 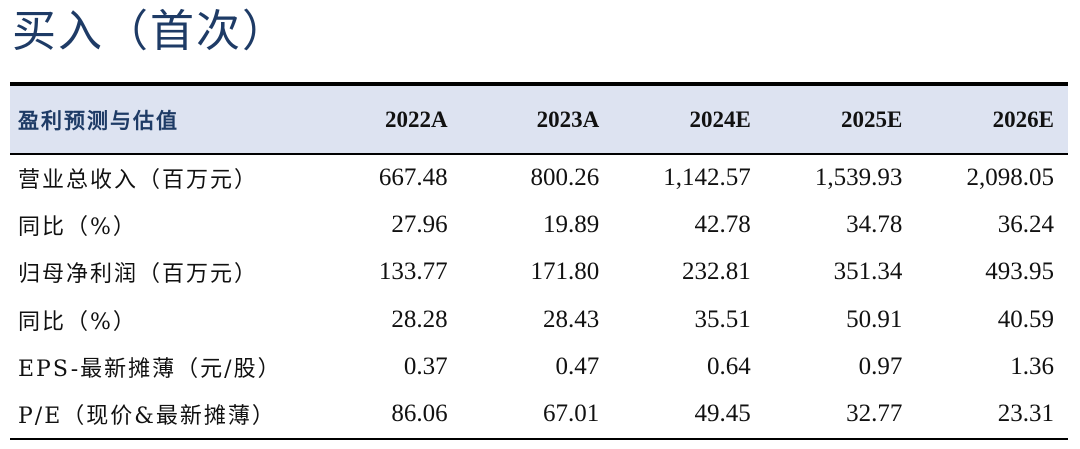 I want to click on row-label: 归母净利润（百万元）, so click(x=138, y=275).